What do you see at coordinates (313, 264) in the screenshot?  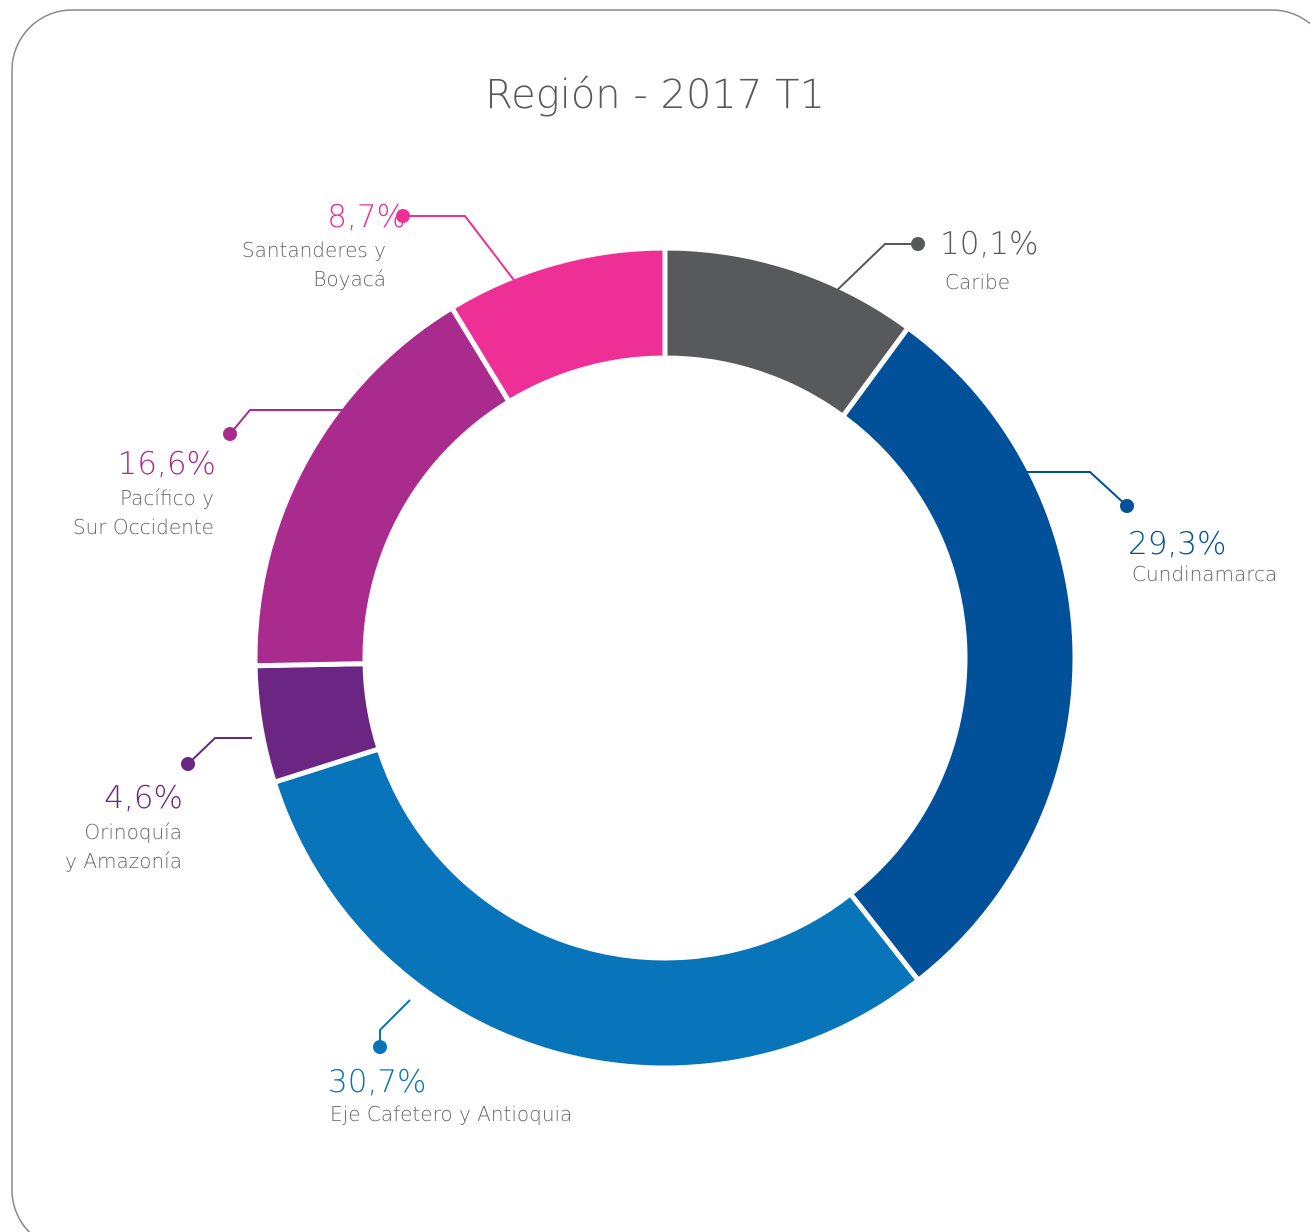 I see `category-label: Santanderes y Boyacá` at bounding box center [313, 264].